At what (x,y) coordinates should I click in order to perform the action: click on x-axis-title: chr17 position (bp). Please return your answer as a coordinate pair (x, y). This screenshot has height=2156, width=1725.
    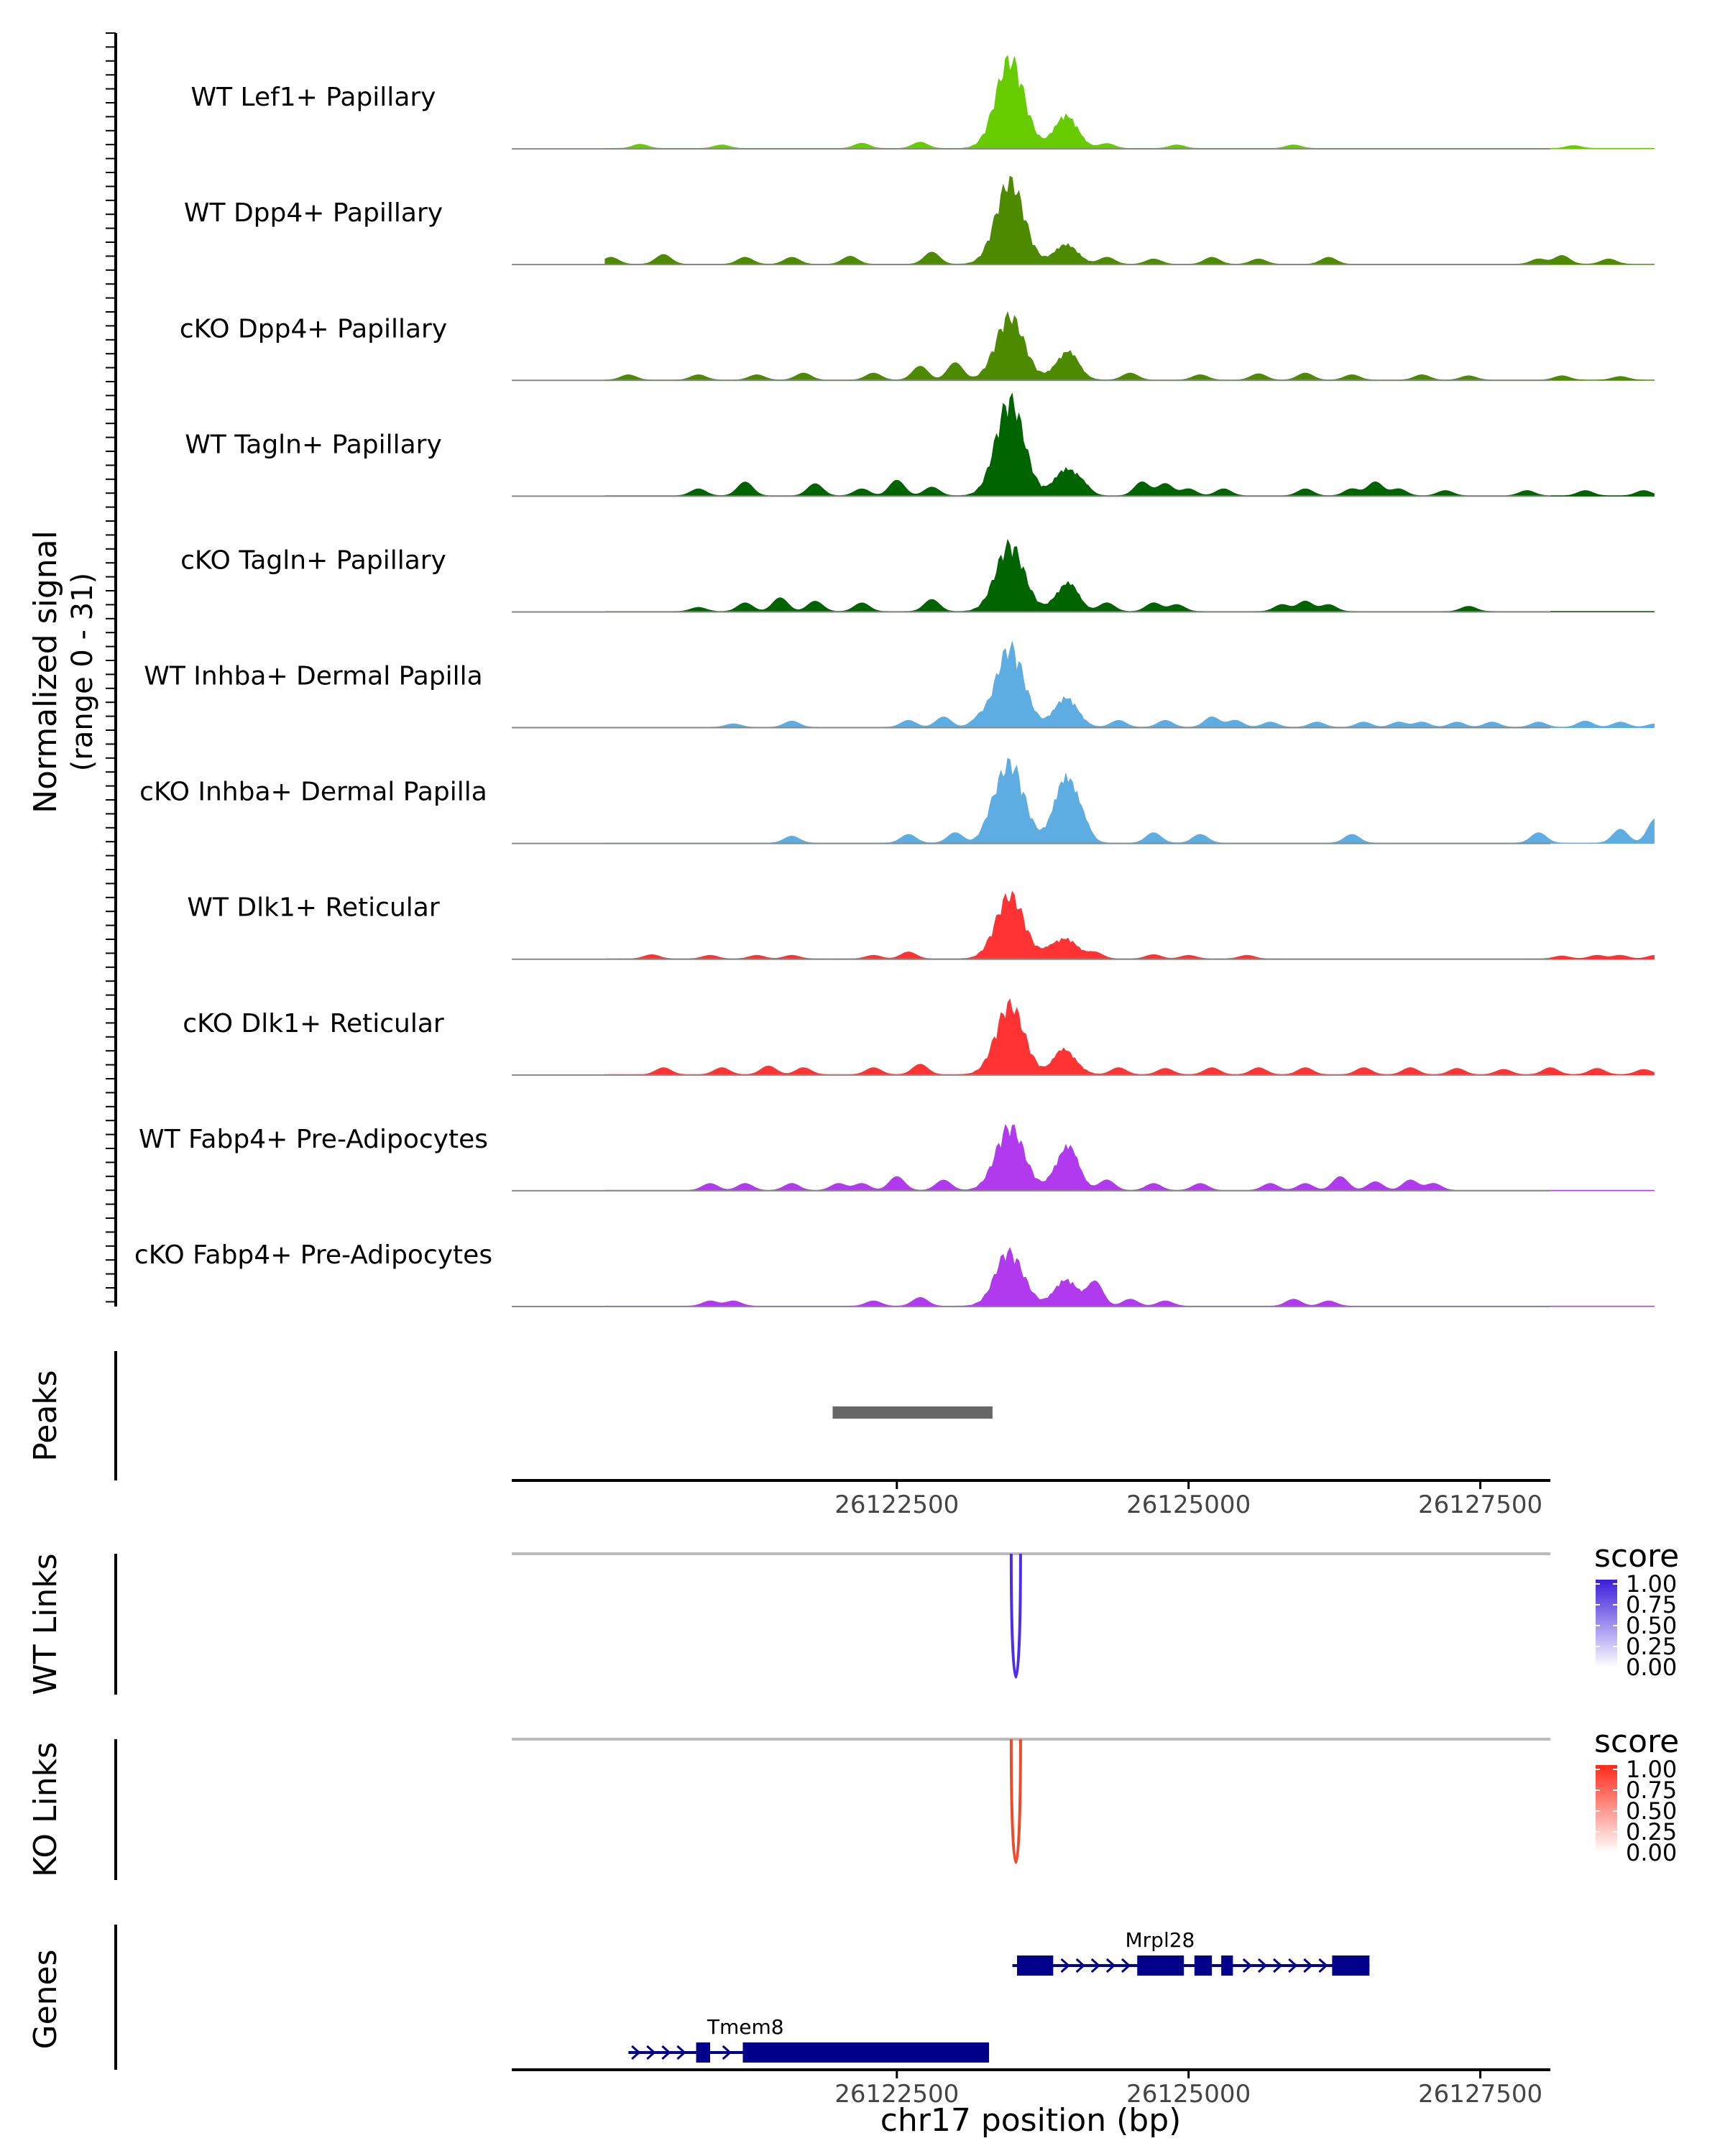
    Looking at the image, I should click on (1031, 2120).